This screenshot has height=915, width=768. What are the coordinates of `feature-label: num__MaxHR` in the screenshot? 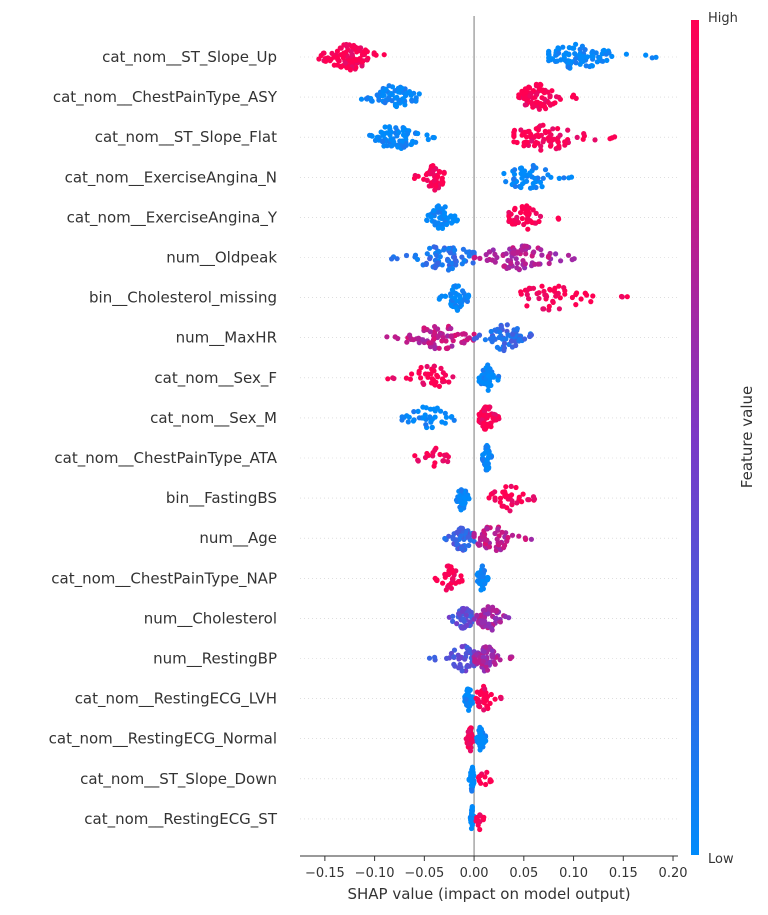 It's located at (226, 338).